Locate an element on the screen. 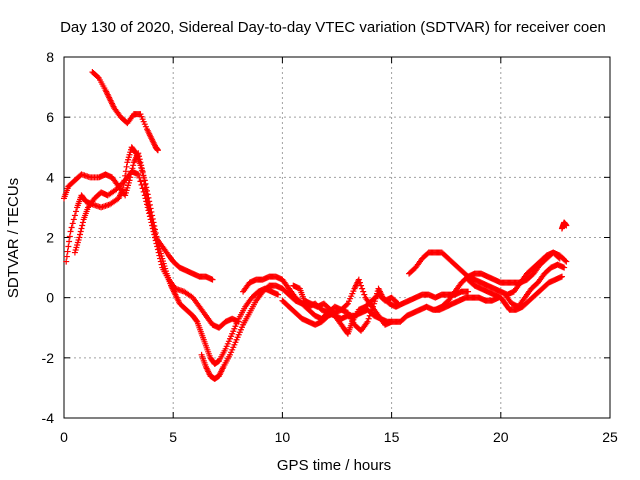  y-tick-label: 8 is located at coordinates (50, 57).